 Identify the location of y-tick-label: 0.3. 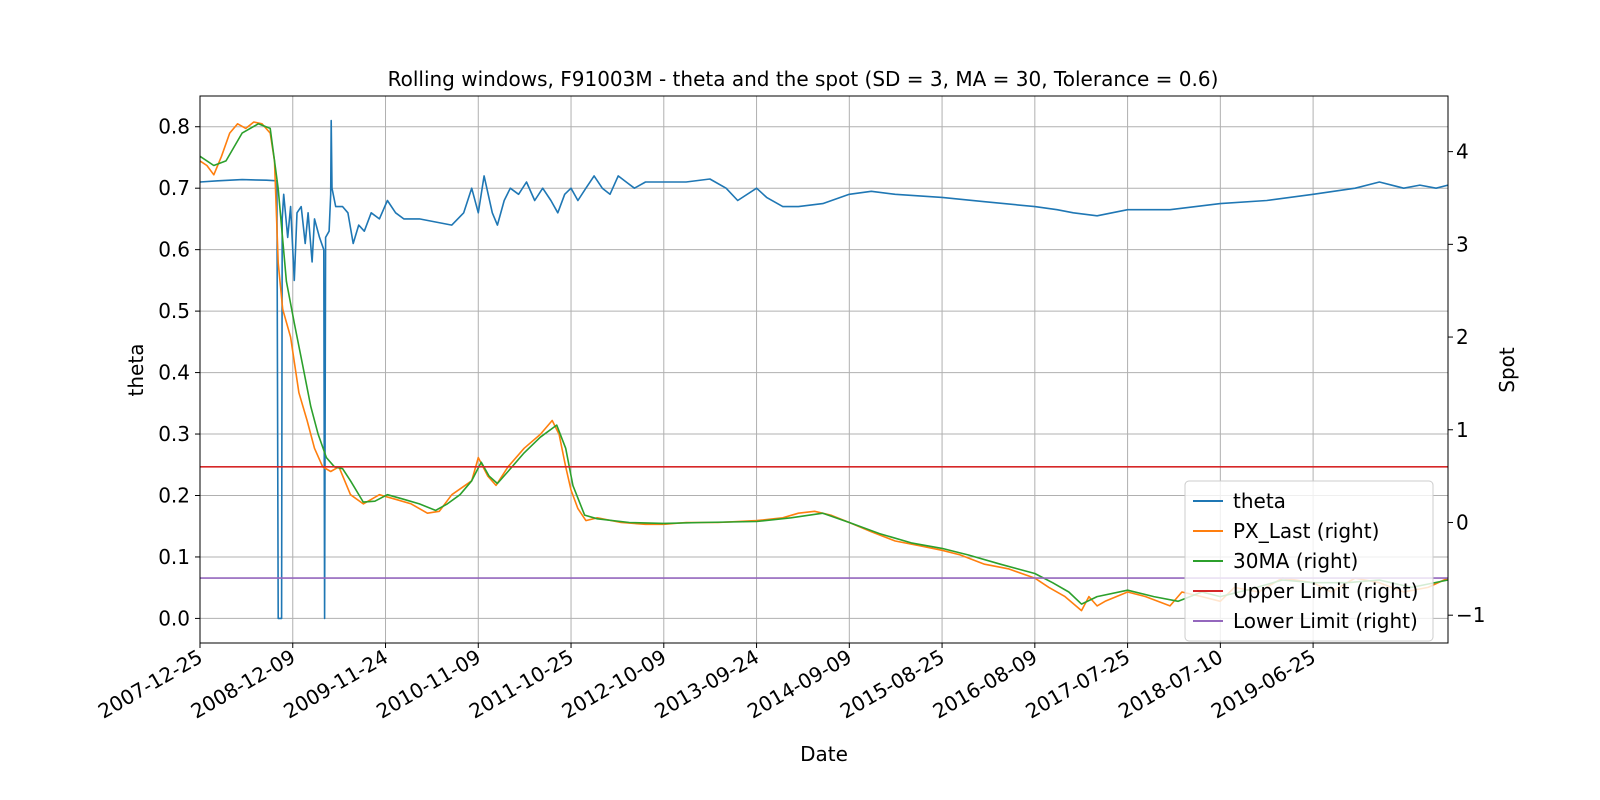
(174, 434).